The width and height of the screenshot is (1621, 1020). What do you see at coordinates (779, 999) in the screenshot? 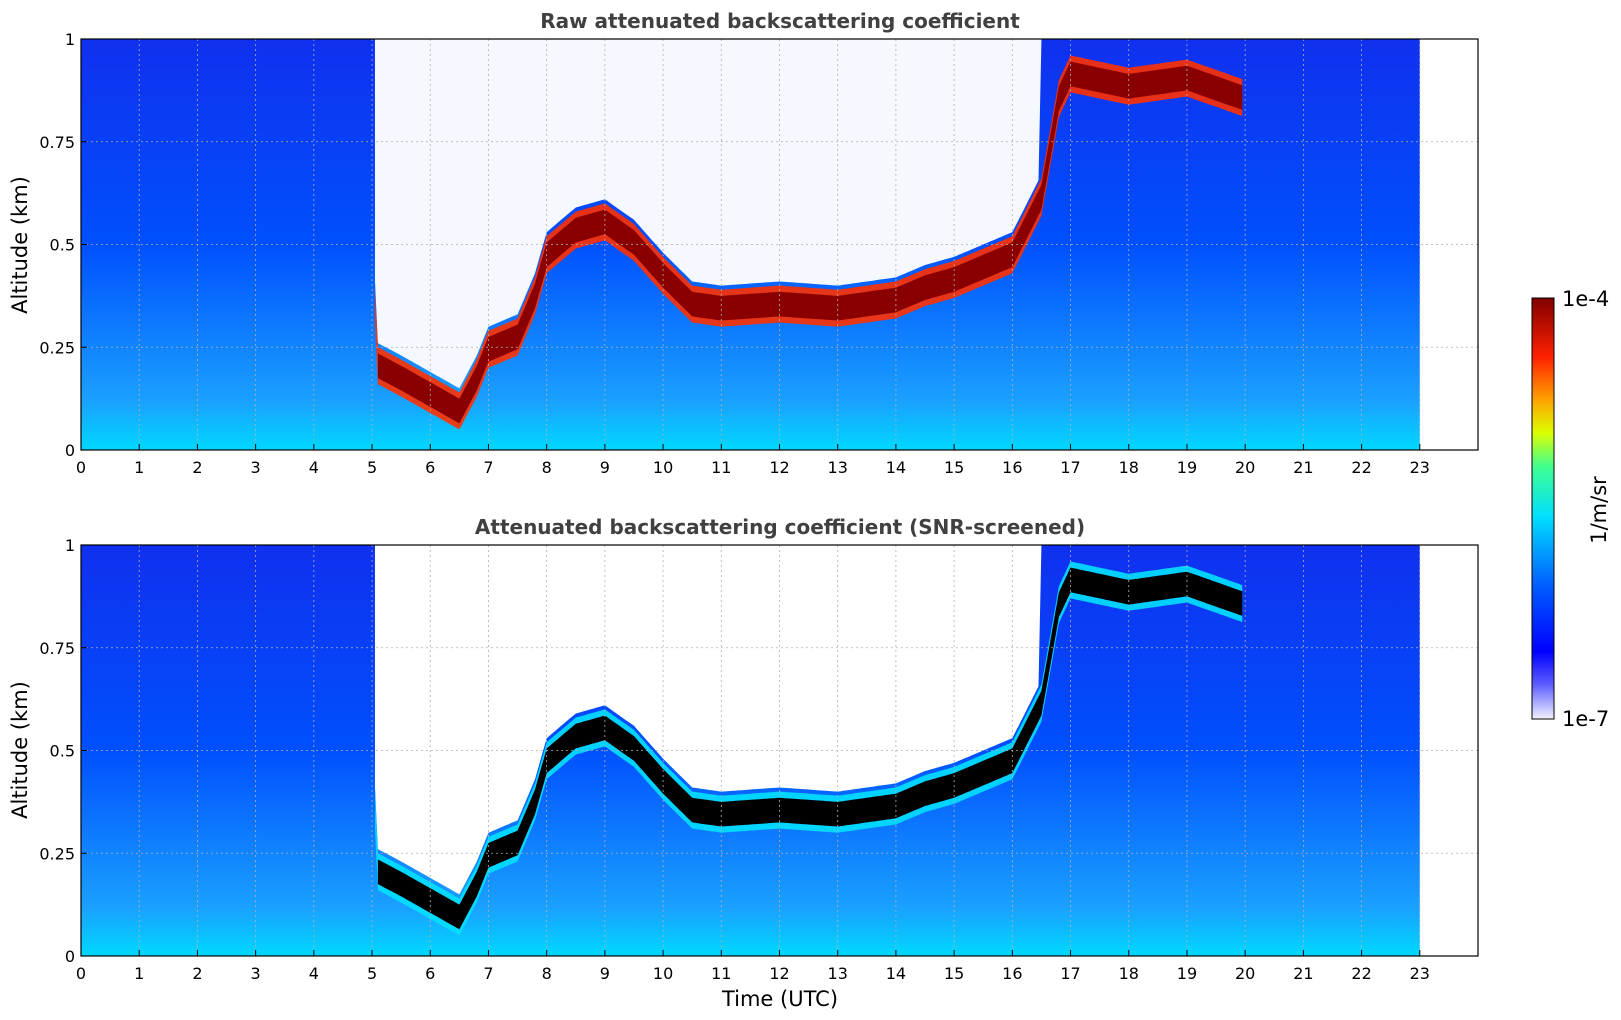
I see `x-axis-label: Time (UTC)` at bounding box center [779, 999].